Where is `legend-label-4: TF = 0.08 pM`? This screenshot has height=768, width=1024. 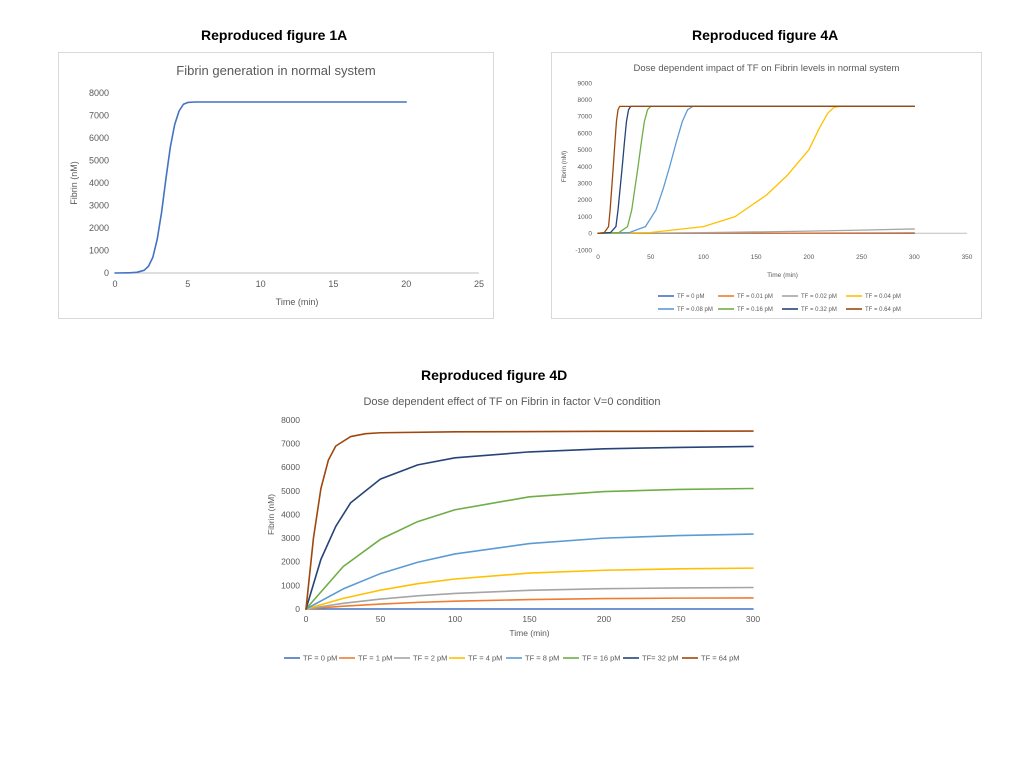
legend-label-4: TF = 0.08 pM is located at coordinates (695, 310).